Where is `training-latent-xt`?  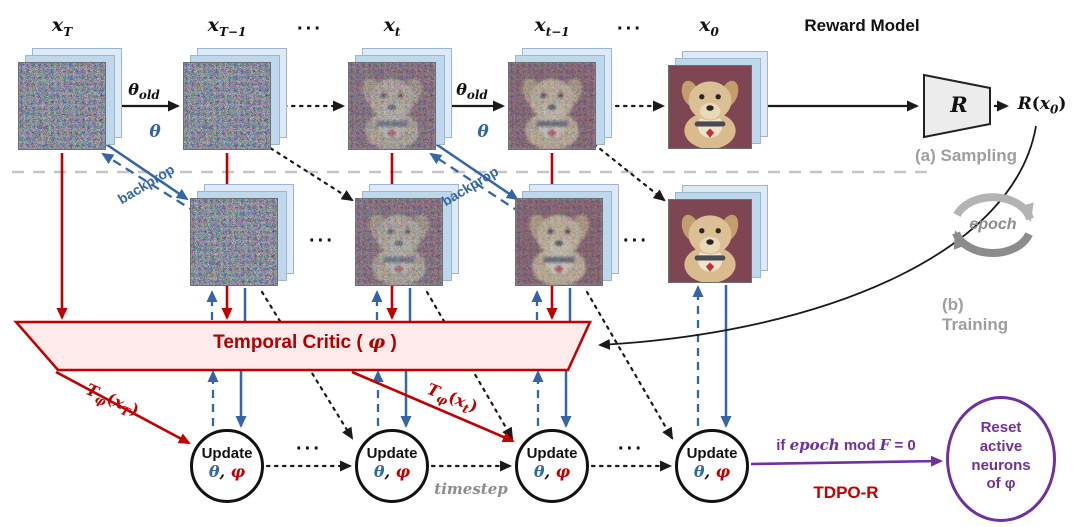
training-latent-xt is located at coordinates (407, 235).